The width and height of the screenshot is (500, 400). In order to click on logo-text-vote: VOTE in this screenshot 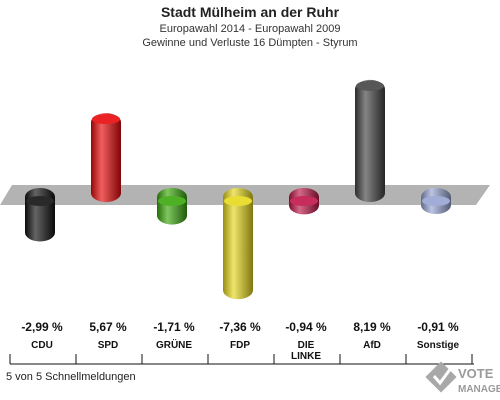, I will do `click(476, 373)`.